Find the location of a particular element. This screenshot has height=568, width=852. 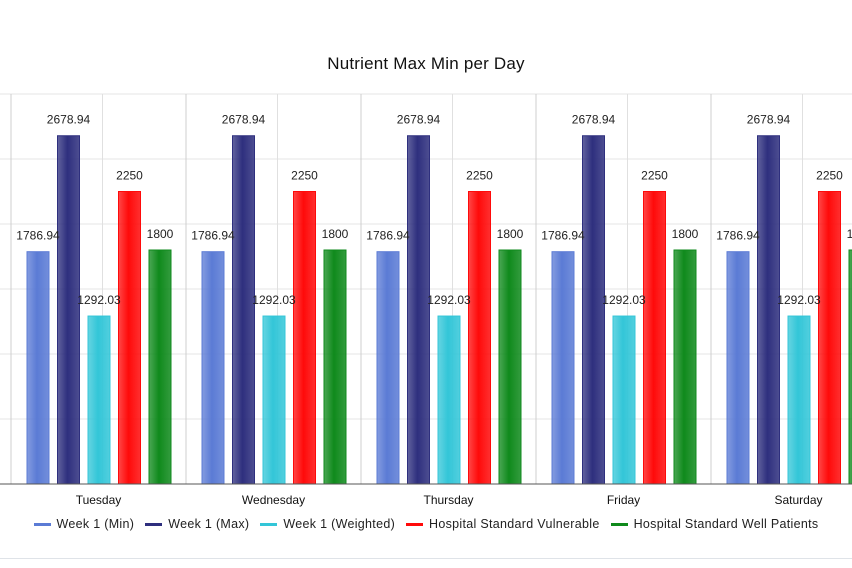

legend-label: Hospital Standard Well Patients is located at coordinates (726, 524).